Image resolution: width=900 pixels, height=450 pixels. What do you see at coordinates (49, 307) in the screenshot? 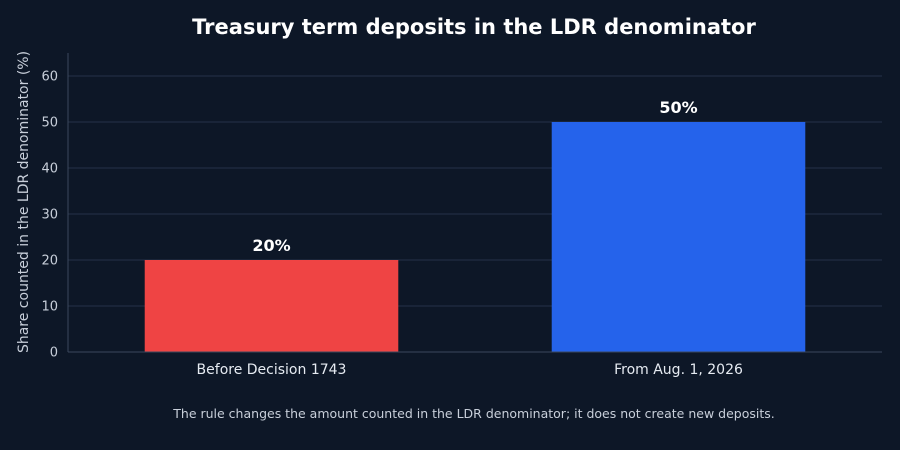
I see `y-tick-label: 10` at bounding box center [49, 307].